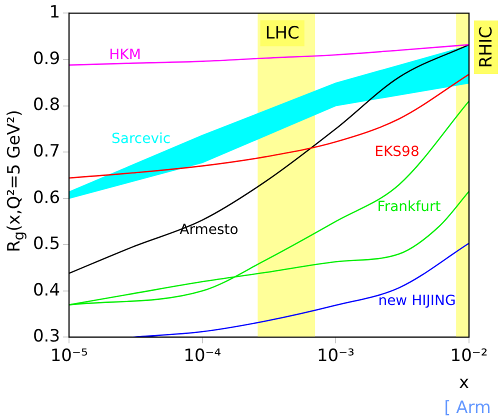  I want to click on band-label: RHIC, so click(486, 47).